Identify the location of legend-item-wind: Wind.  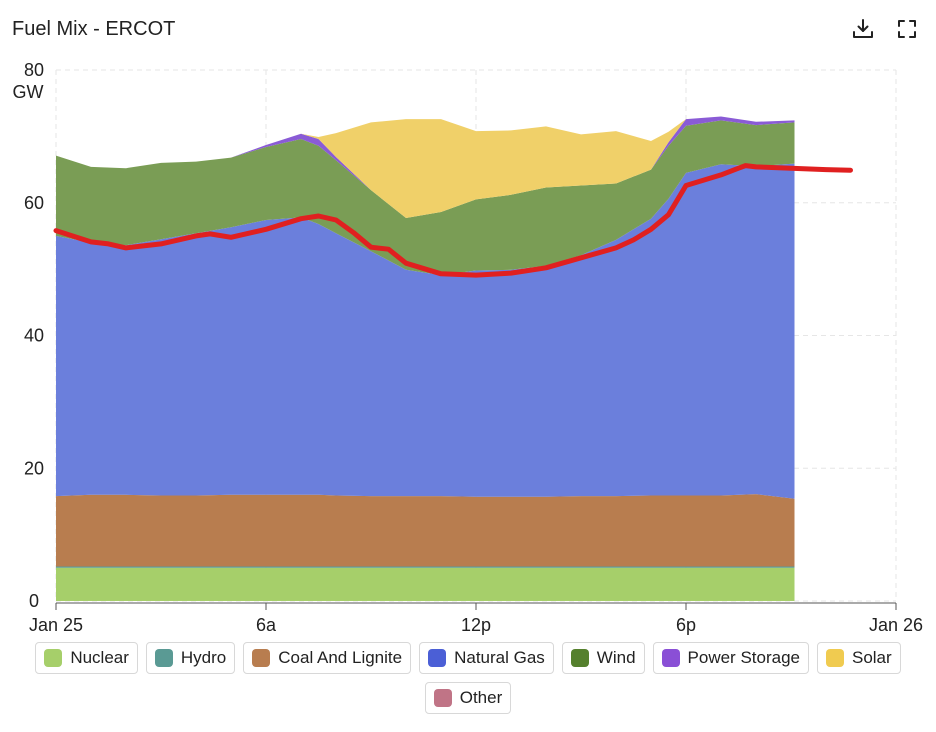
(603, 658).